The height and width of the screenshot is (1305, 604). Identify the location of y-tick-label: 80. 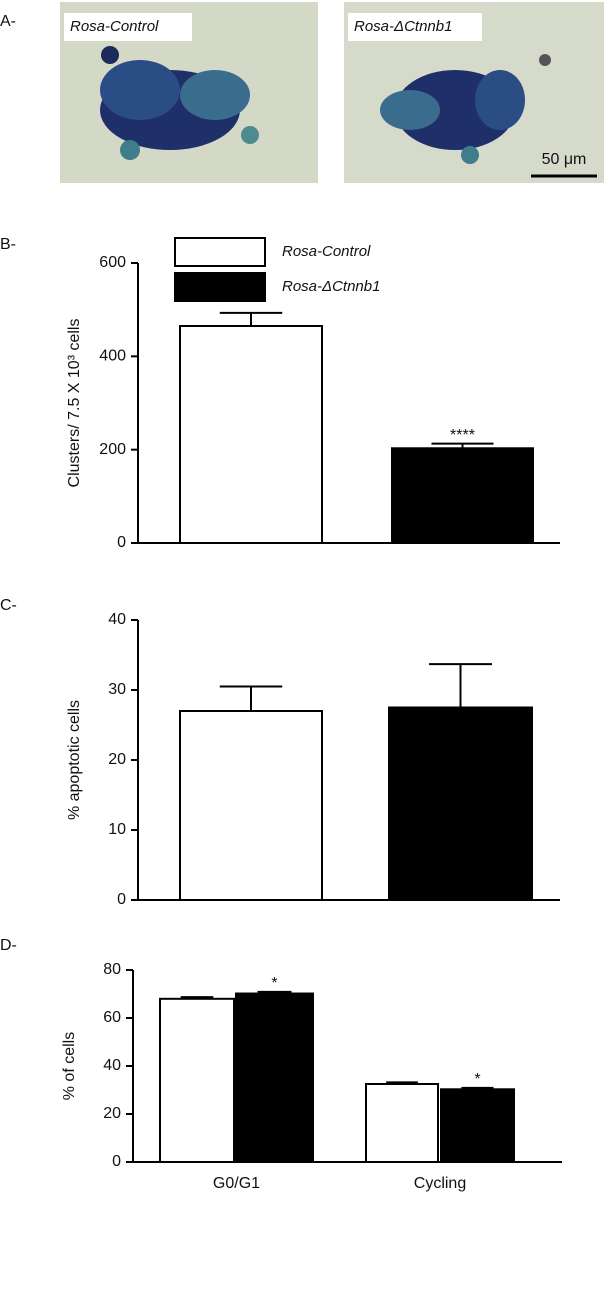
(112, 969).